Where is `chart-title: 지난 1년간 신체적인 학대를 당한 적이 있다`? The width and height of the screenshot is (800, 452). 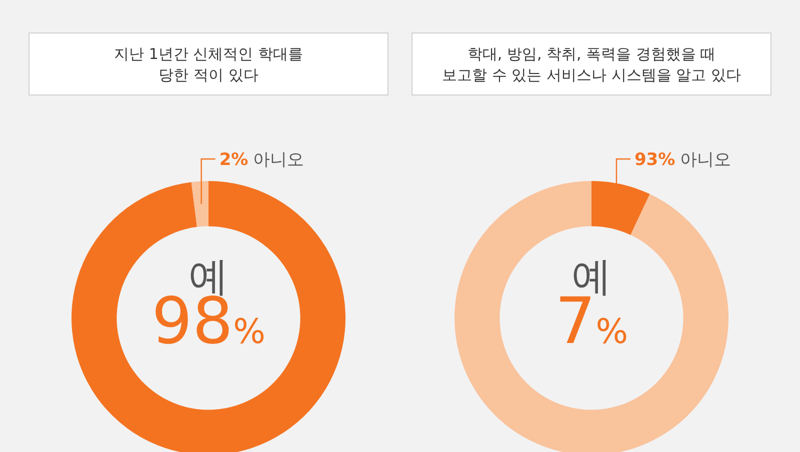
chart-title: 지난 1년간 신체적인 학대를 당한 적이 있다 is located at coordinates (208, 64).